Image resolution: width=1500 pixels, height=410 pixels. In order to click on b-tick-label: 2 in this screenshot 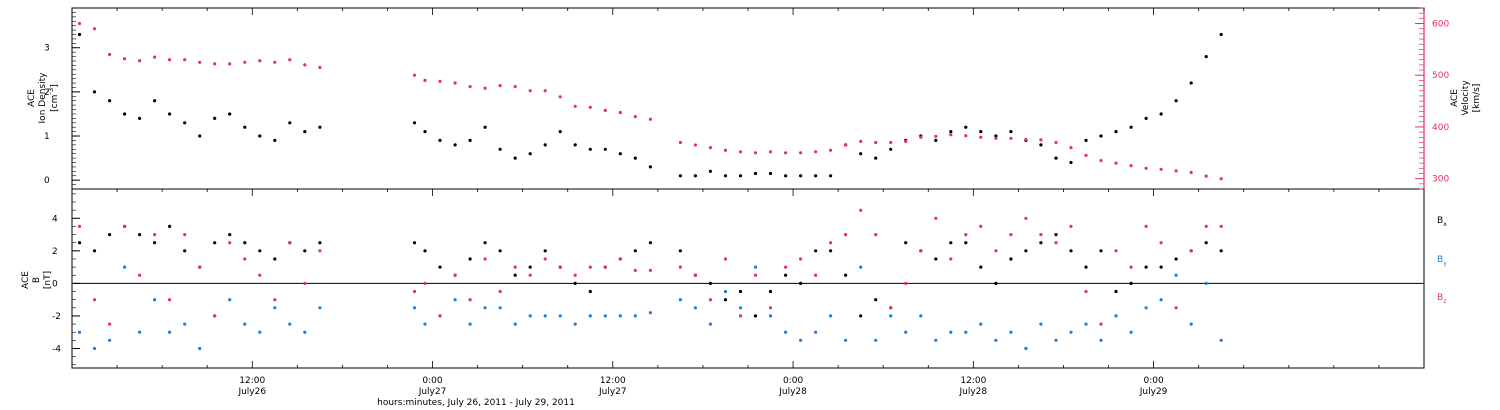, I will do `click(55, 252)`.